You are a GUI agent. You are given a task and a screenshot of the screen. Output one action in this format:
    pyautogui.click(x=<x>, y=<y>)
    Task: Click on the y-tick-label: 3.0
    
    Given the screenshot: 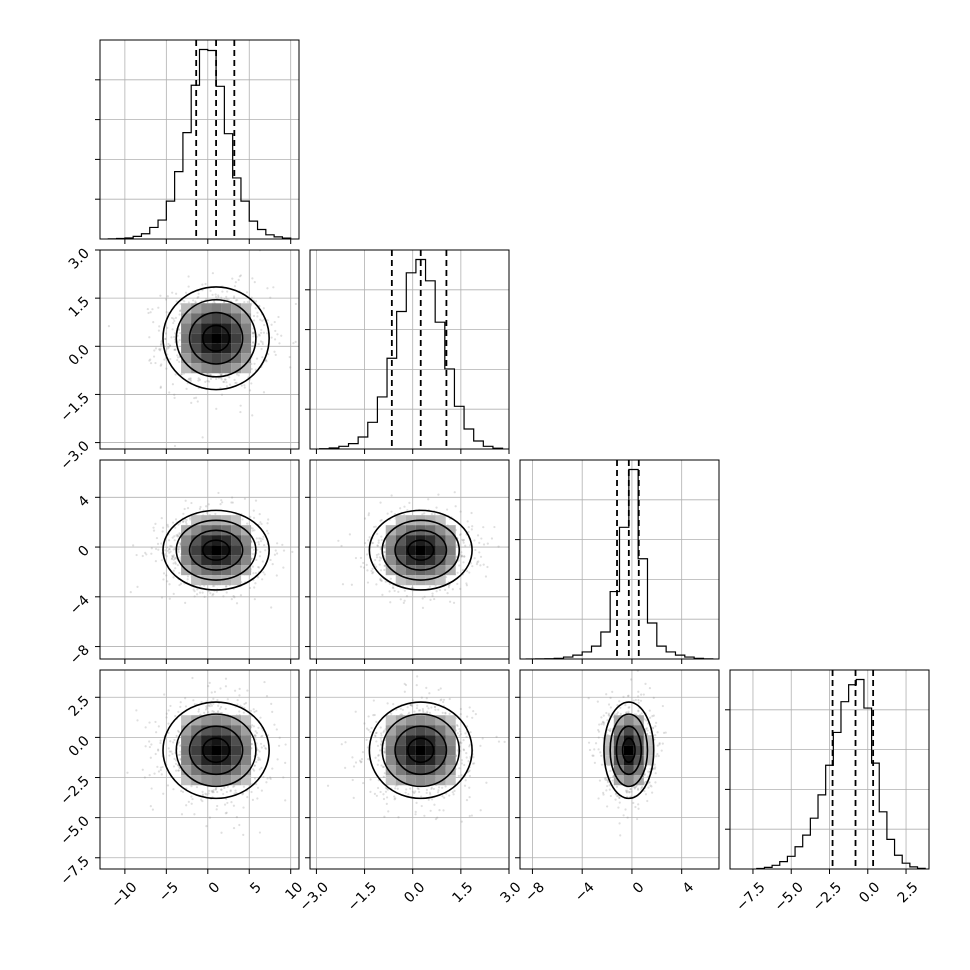 What is the action you would take?
    pyautogui.click(x=79, y=259)
    